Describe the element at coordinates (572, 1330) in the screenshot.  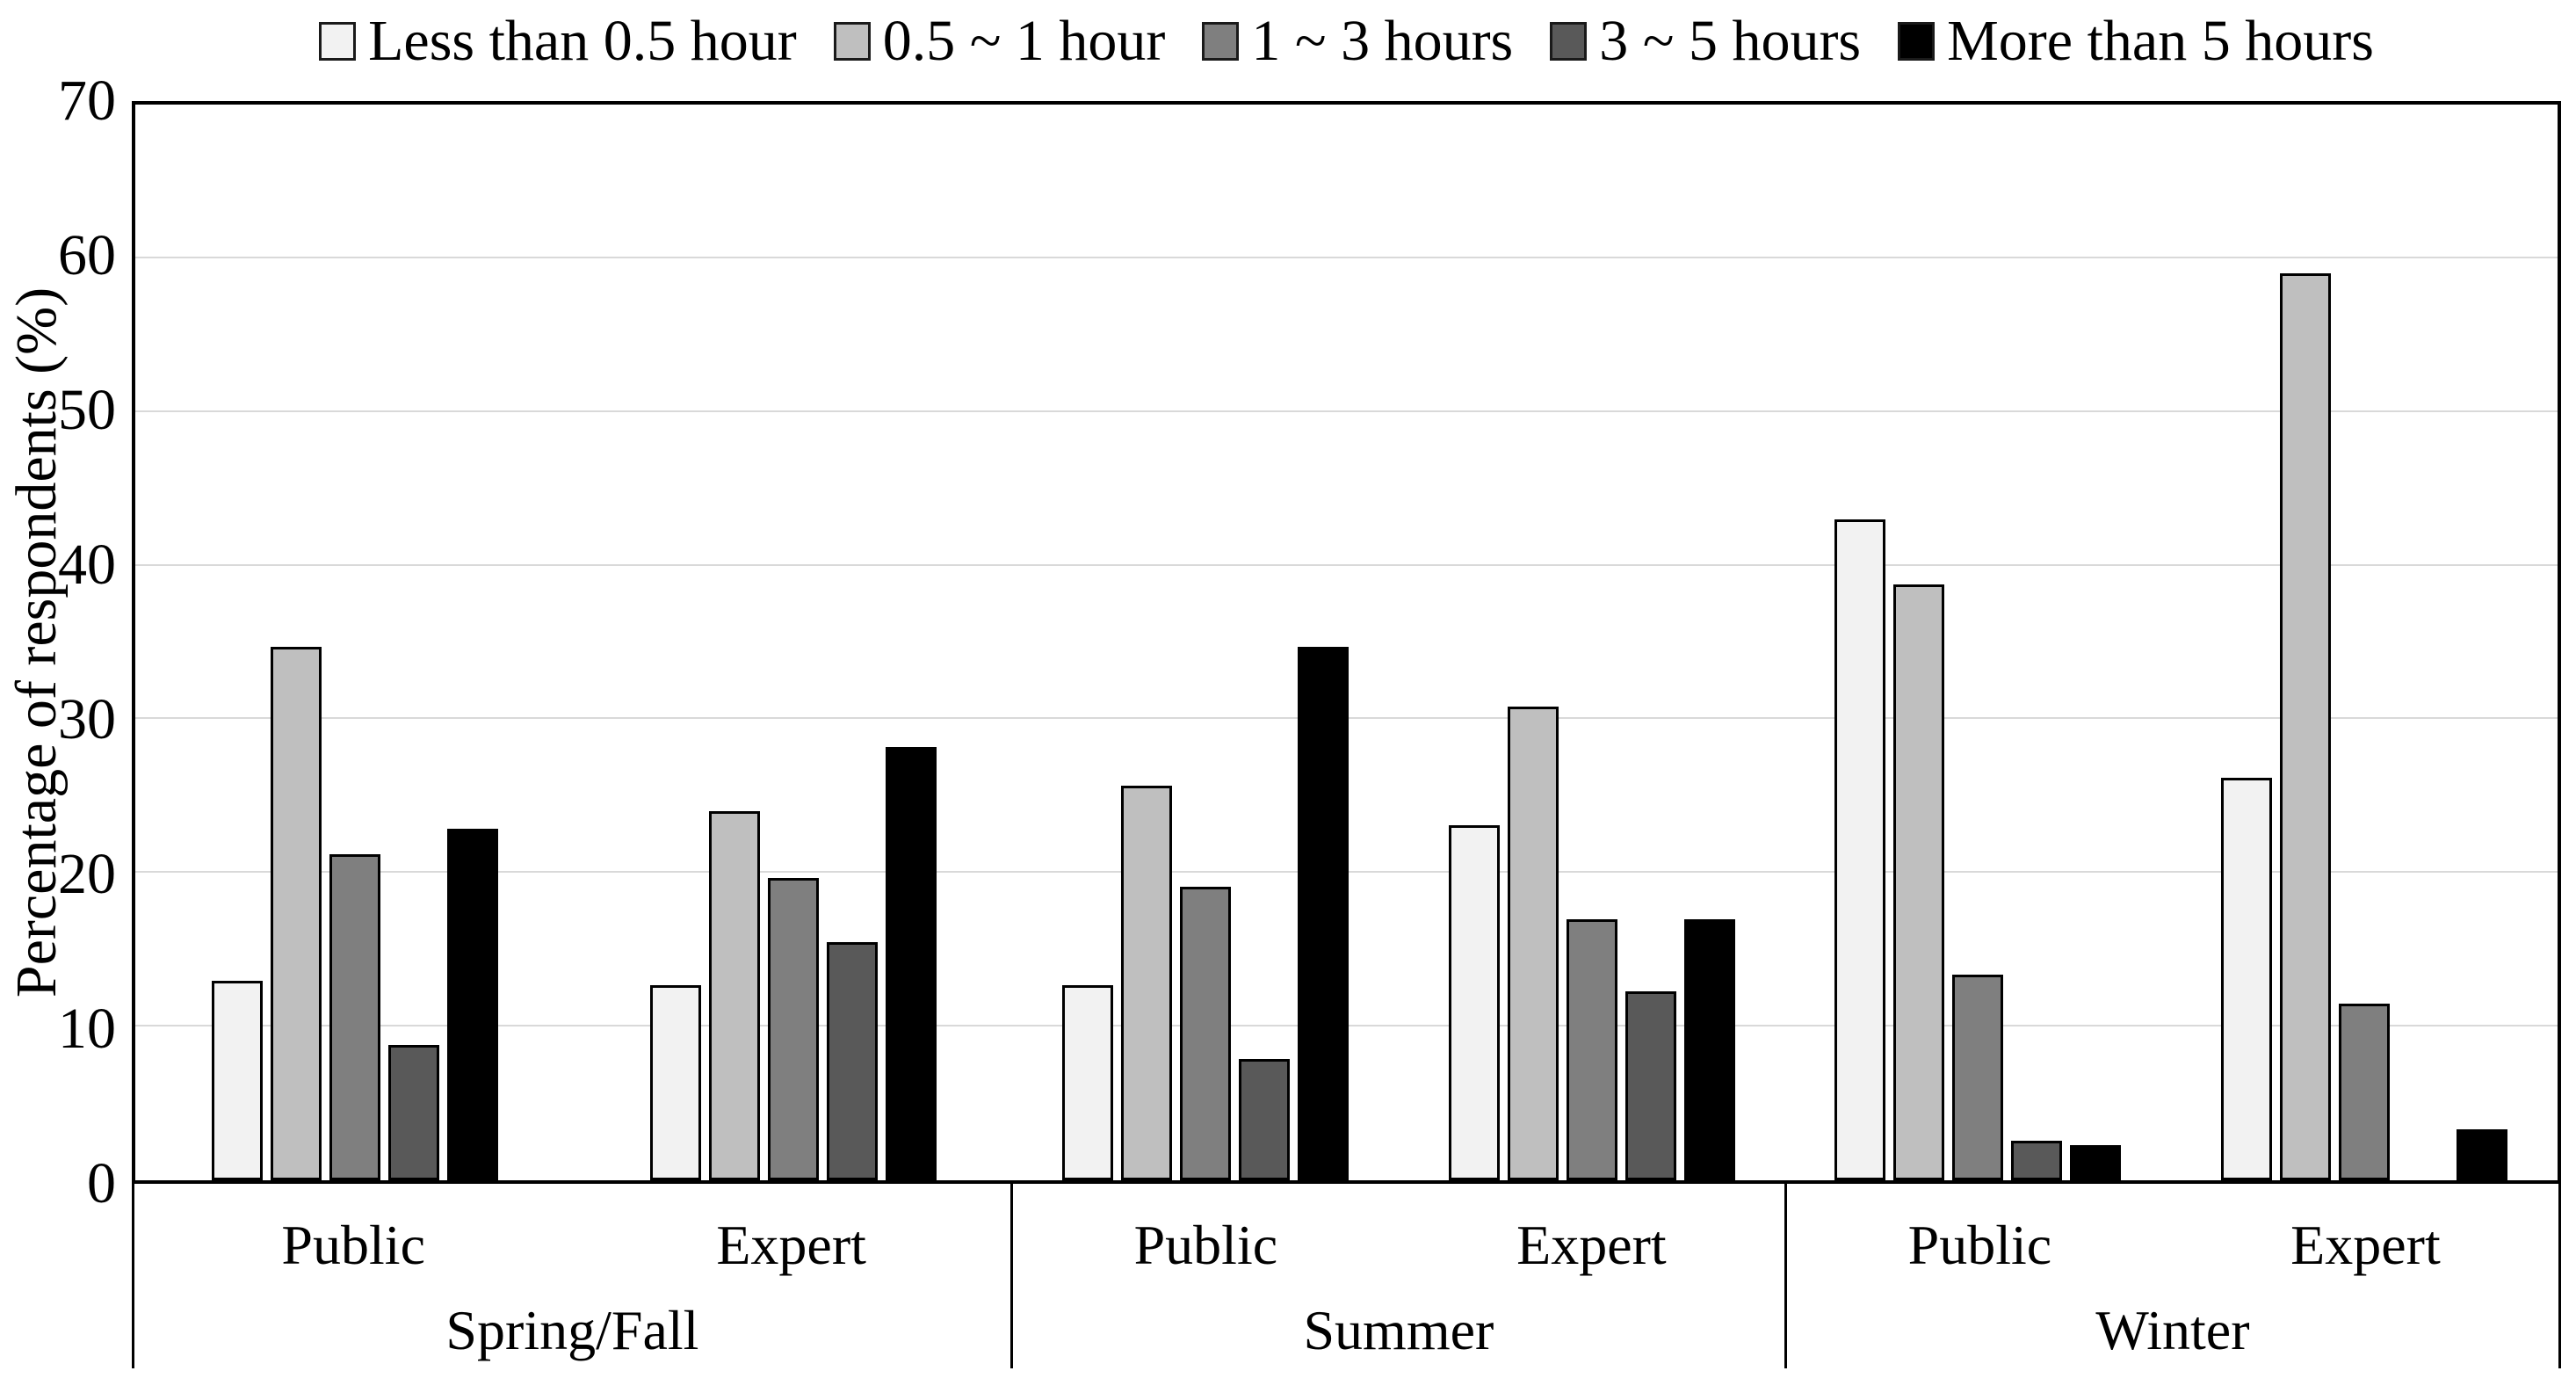
I see `season-label: Spring/Fall` at that location.